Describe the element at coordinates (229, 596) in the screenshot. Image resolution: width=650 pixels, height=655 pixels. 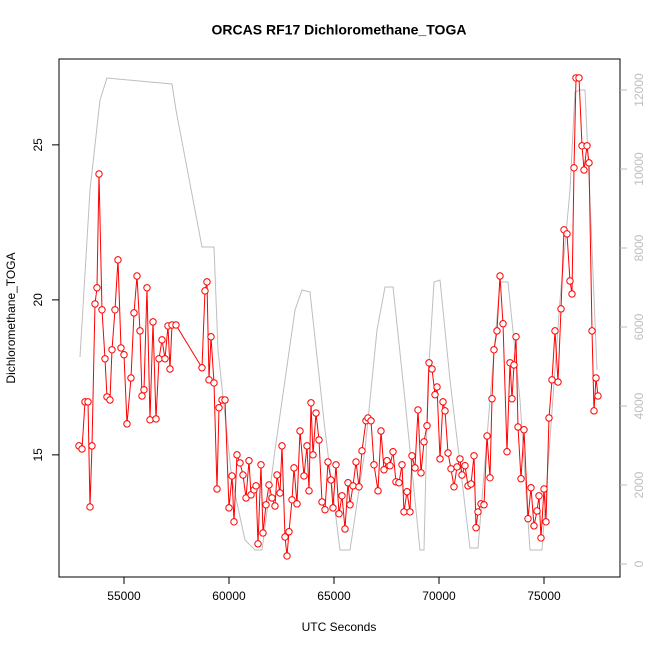
I see `x-tick-label: 60000` at that location.